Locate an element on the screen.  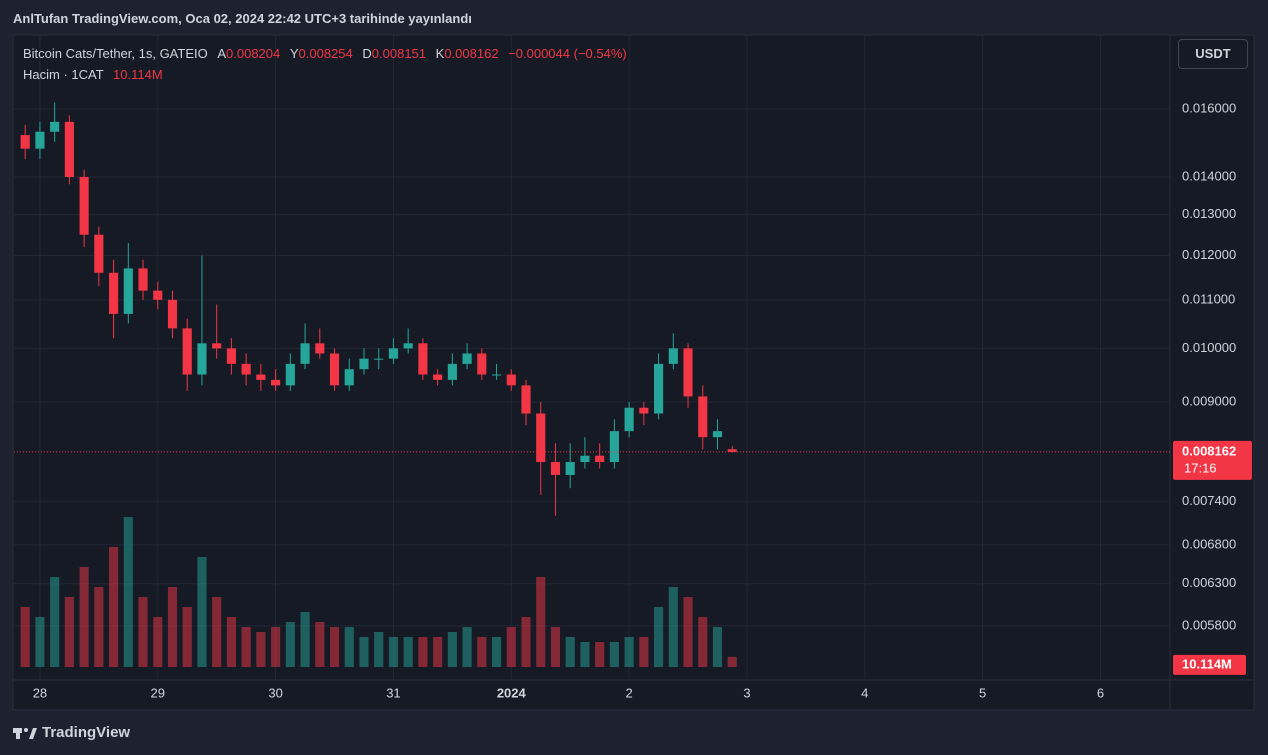
x-tick-label: 31 is located at coordinates (393, 692).